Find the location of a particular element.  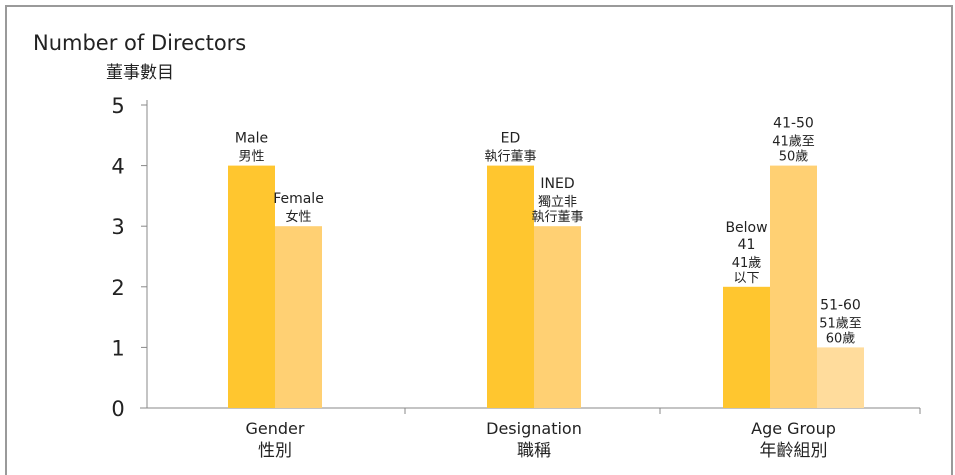

bar-label: Female is located at coordinates (298, 199).